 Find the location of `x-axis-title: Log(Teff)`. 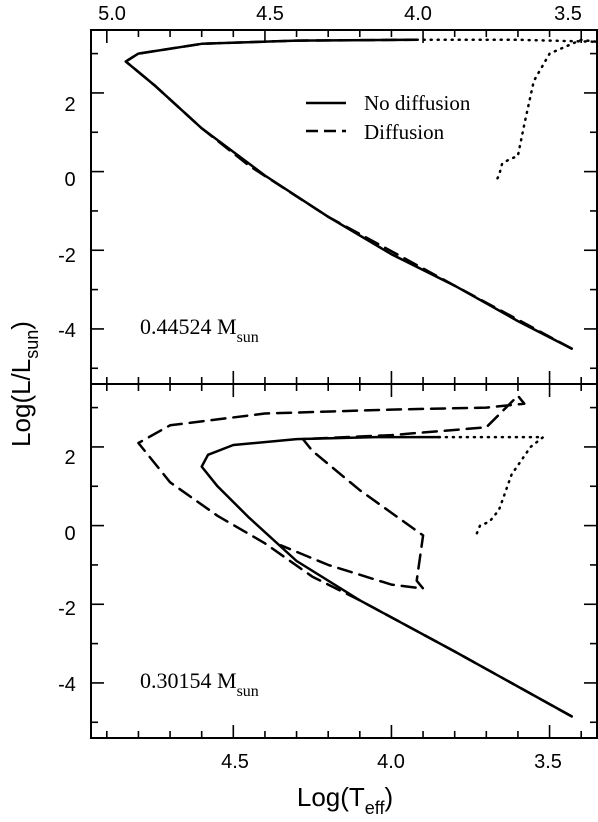

x-axis-title: Log(Teff) is located at coordinates (345, 800).